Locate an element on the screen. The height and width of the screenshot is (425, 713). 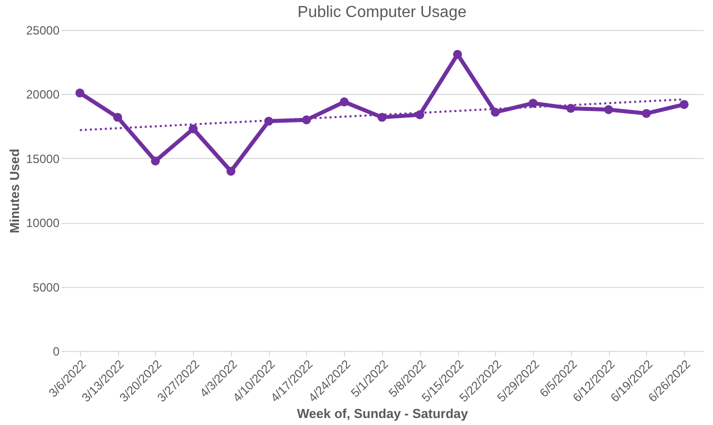
y-axis-title: Minutes Used is located at coordinates (14, 191).